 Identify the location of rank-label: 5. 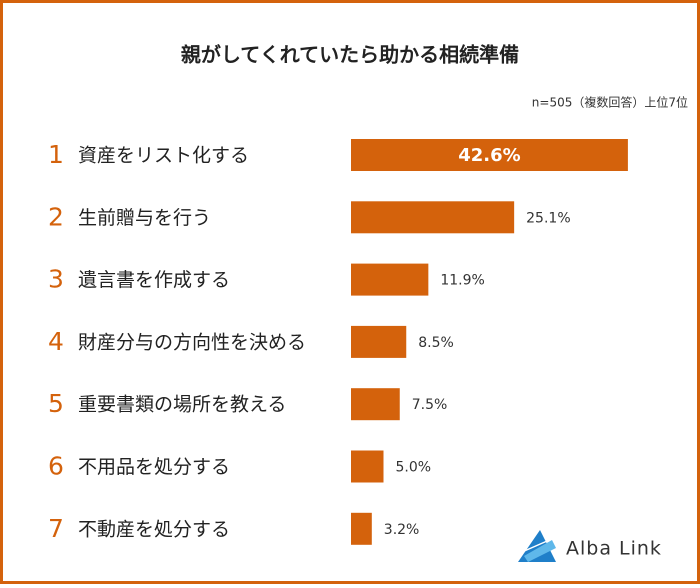
(56, 403).